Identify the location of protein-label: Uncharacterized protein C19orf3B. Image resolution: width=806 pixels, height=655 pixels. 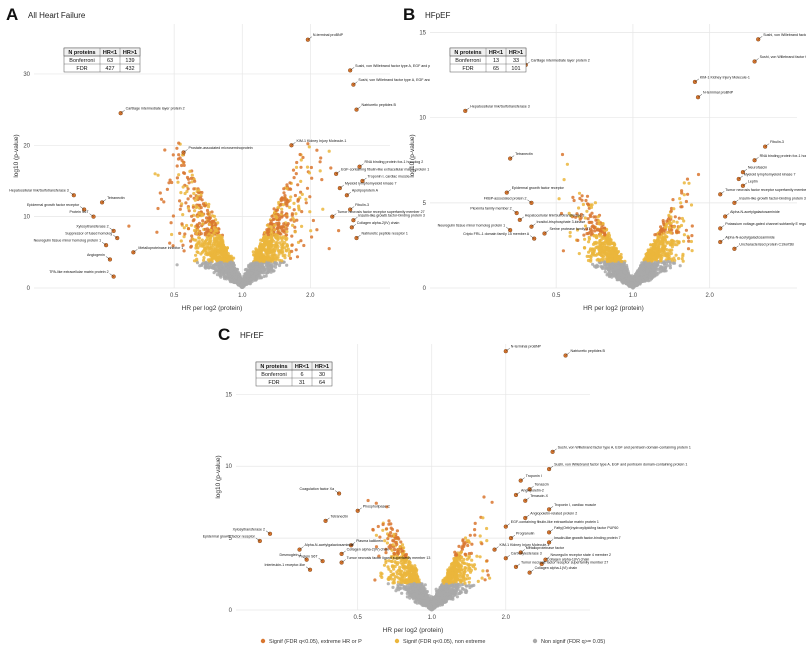
(766, 244).